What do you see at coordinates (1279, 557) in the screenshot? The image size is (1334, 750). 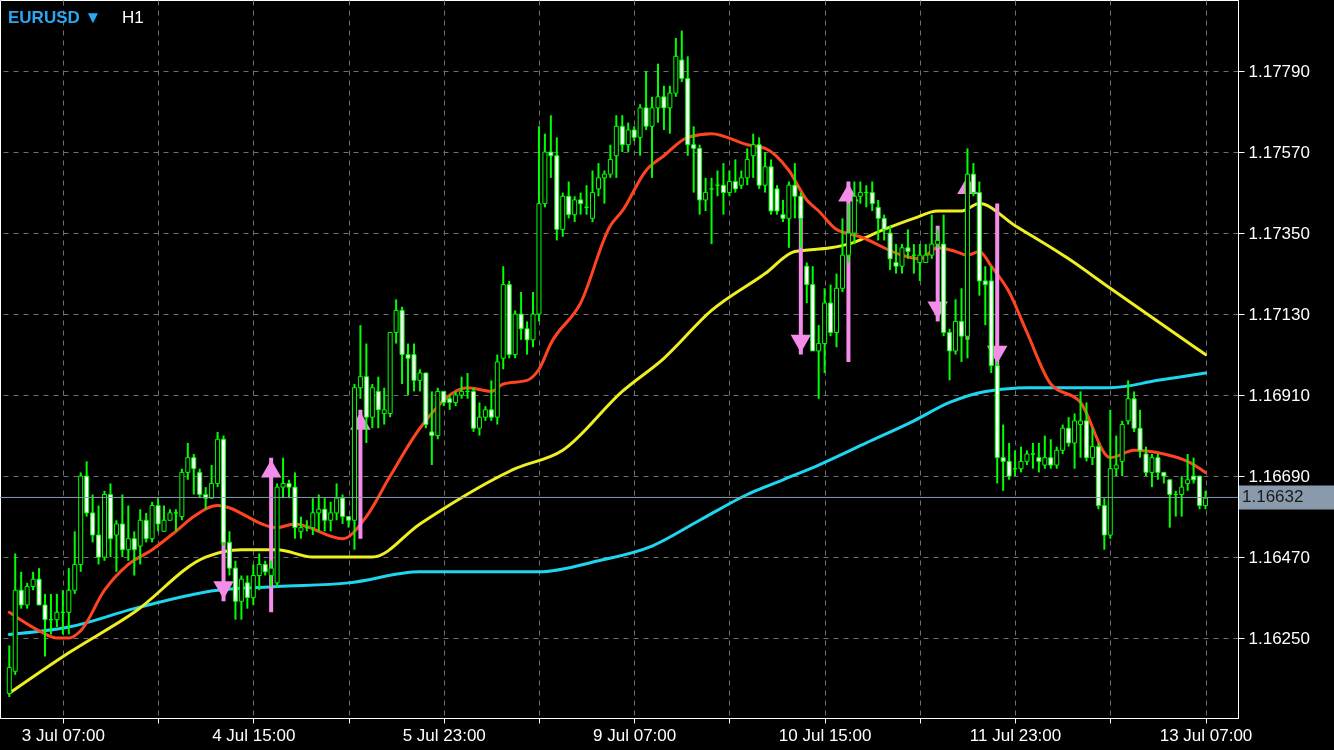 I see `y-tick-label: 1.16470` at bounding box center [1279, 557].